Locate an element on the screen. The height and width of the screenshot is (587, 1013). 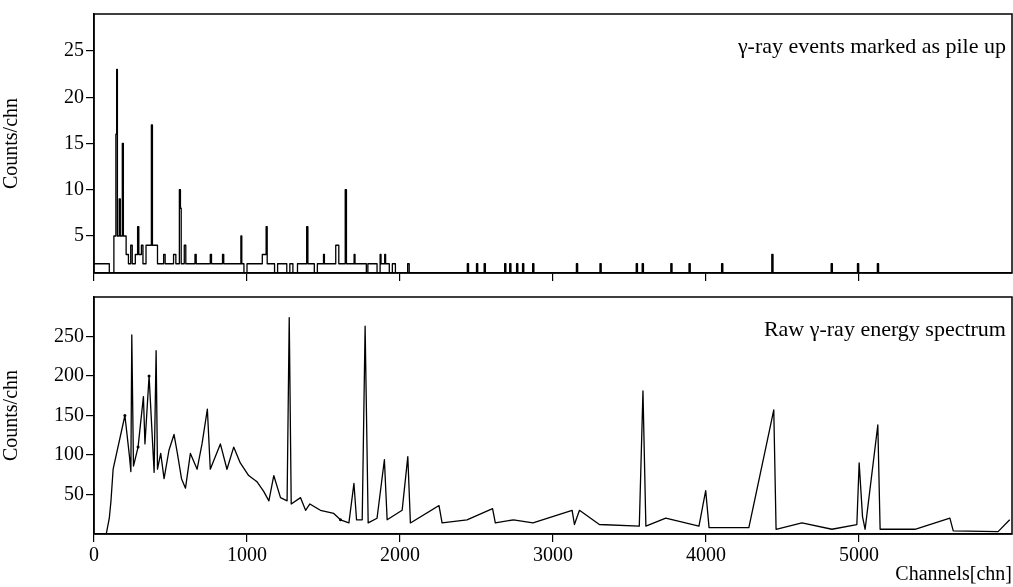
x-tick-label: 1000 is located at coordinates (247, 554).